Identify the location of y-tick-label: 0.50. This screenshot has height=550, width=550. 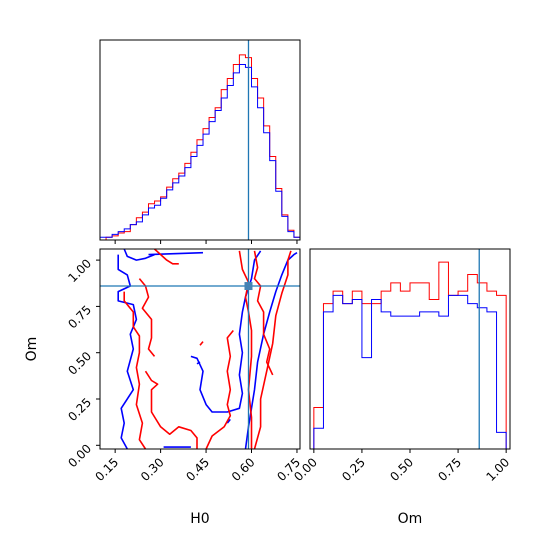
(79, 363).